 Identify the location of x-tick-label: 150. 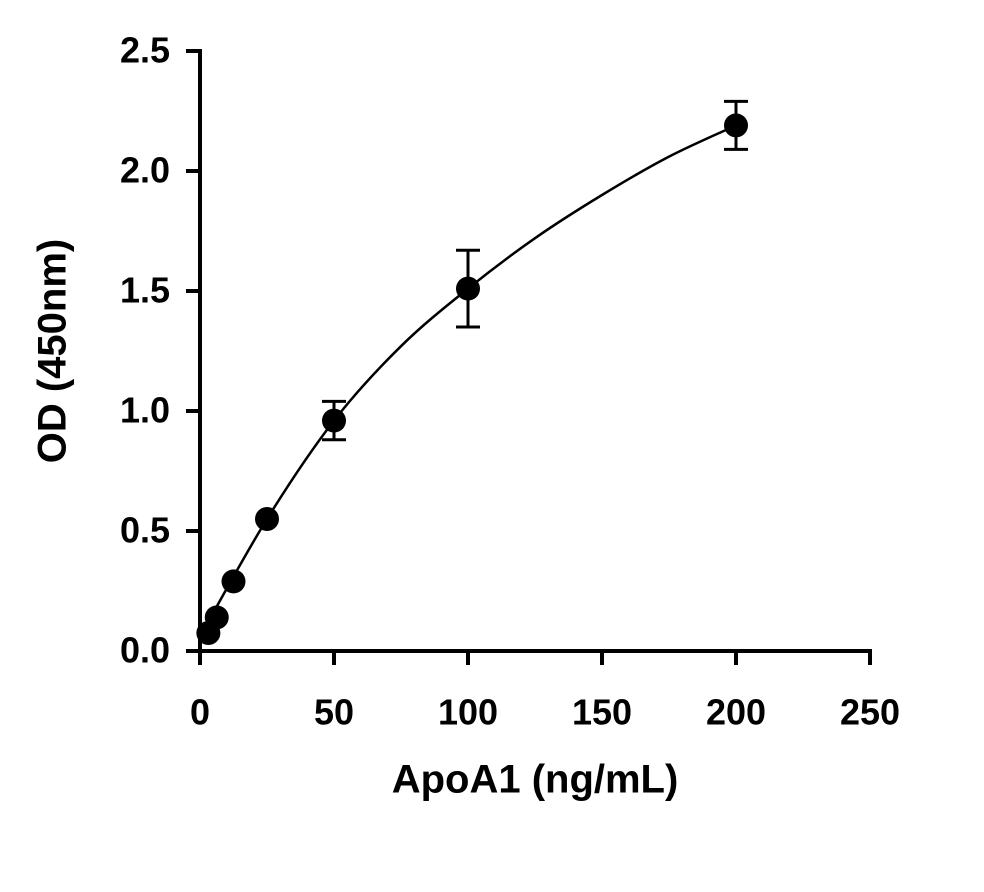
(602, 712).